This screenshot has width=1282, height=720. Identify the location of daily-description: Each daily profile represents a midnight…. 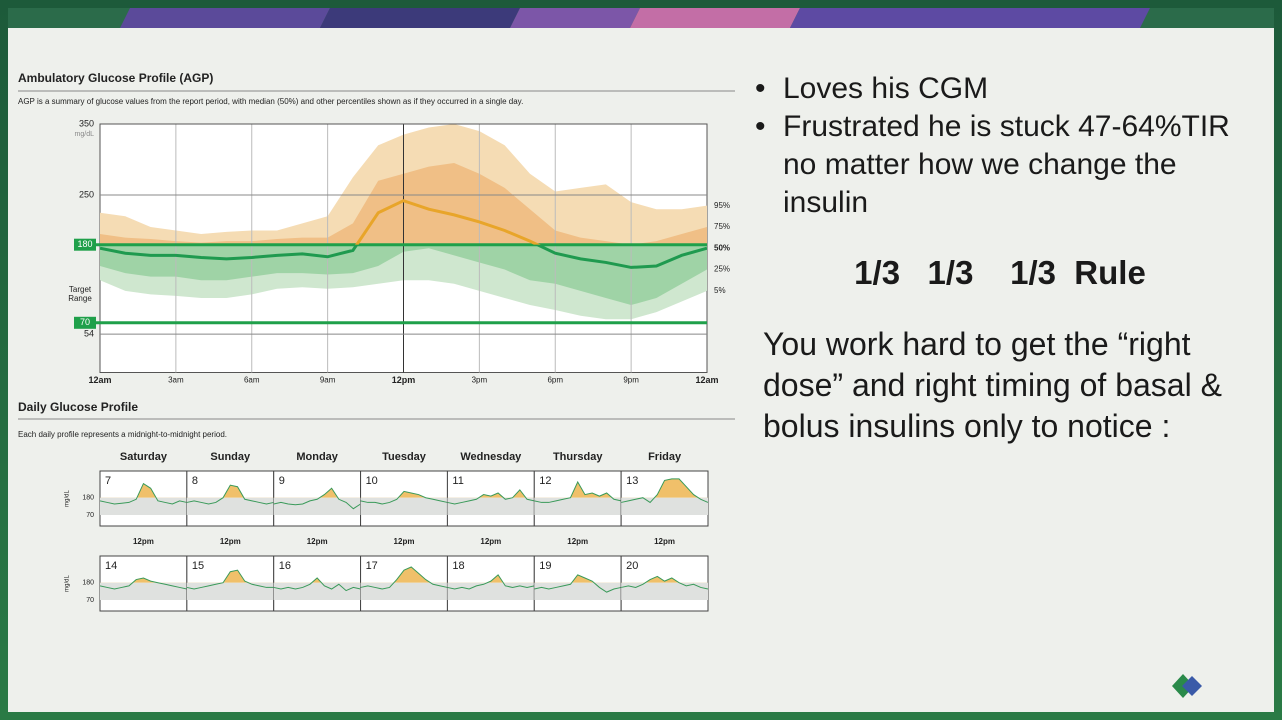
(122, 434).